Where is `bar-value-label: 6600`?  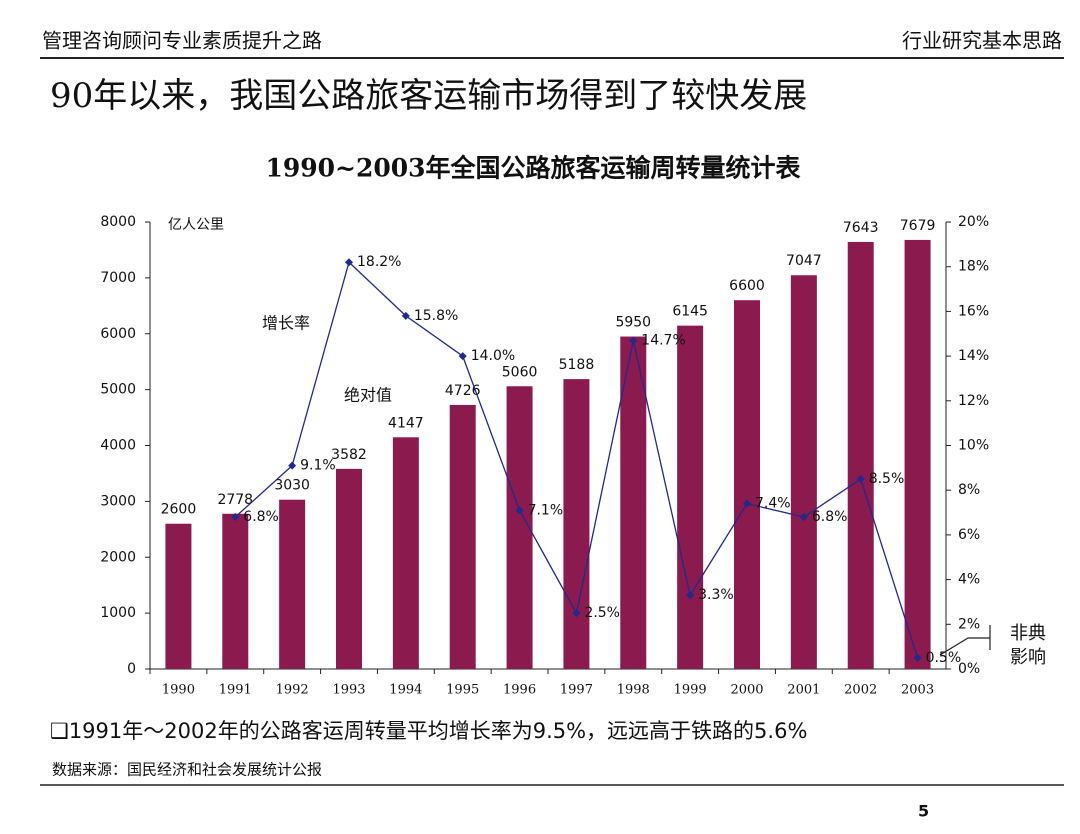 bar-value-label: 6600 is located at coordinates (747, 286).